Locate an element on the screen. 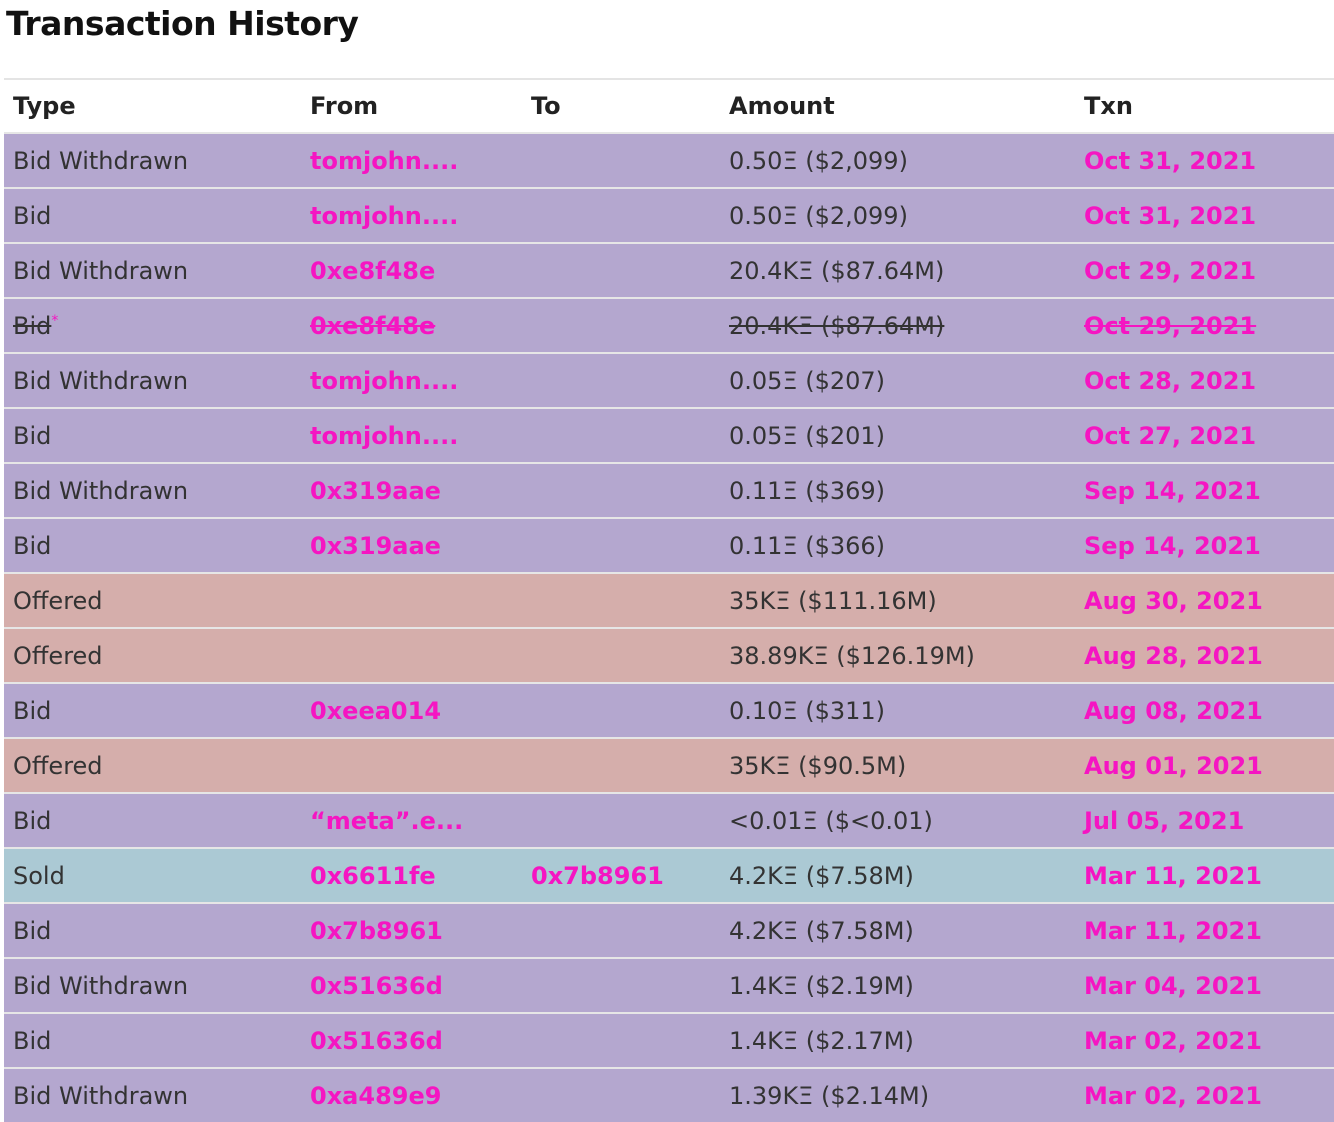 This screenshot has width=1334, height=1122. txn: Aug 01, 2021 is located at coordinates (1173, 765).